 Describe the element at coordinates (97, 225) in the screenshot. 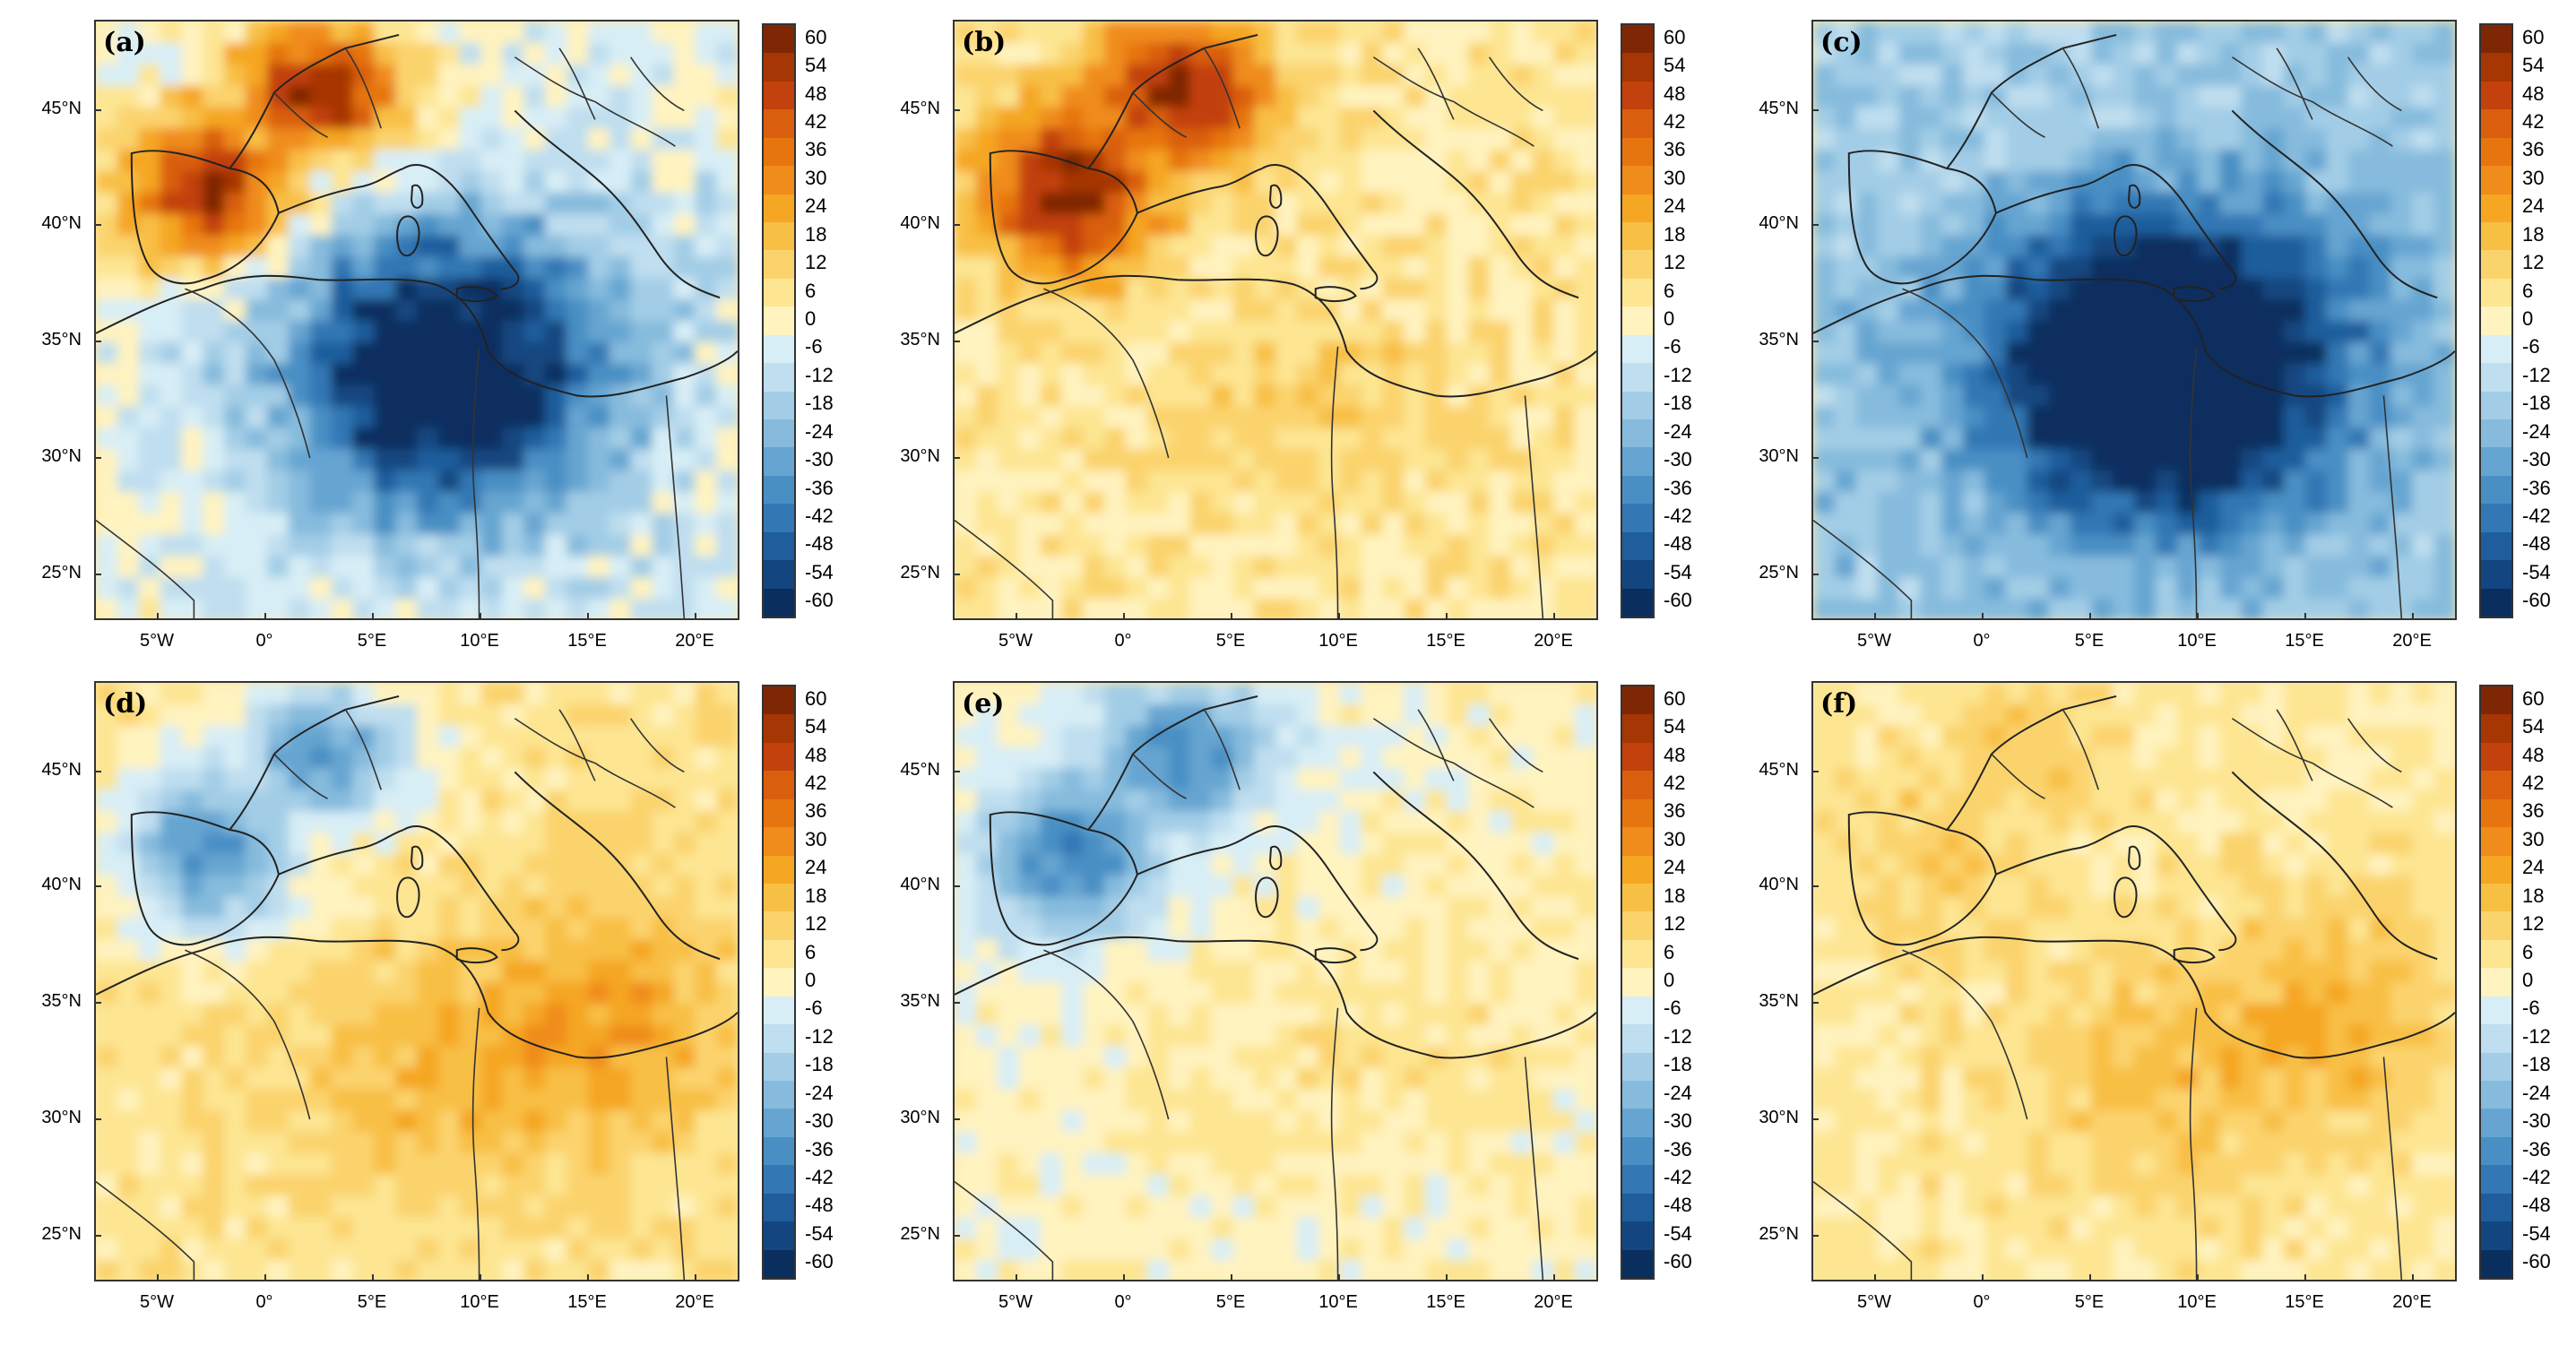

I see `latitude-tick` at that location.